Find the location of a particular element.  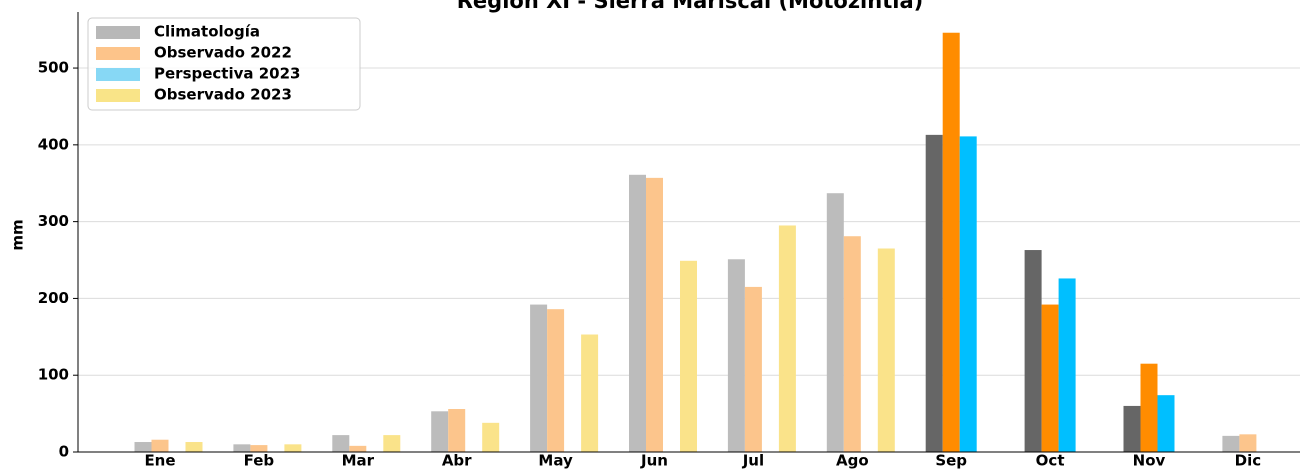

y-tick-label: 200 is located at coordinates (53, 298).